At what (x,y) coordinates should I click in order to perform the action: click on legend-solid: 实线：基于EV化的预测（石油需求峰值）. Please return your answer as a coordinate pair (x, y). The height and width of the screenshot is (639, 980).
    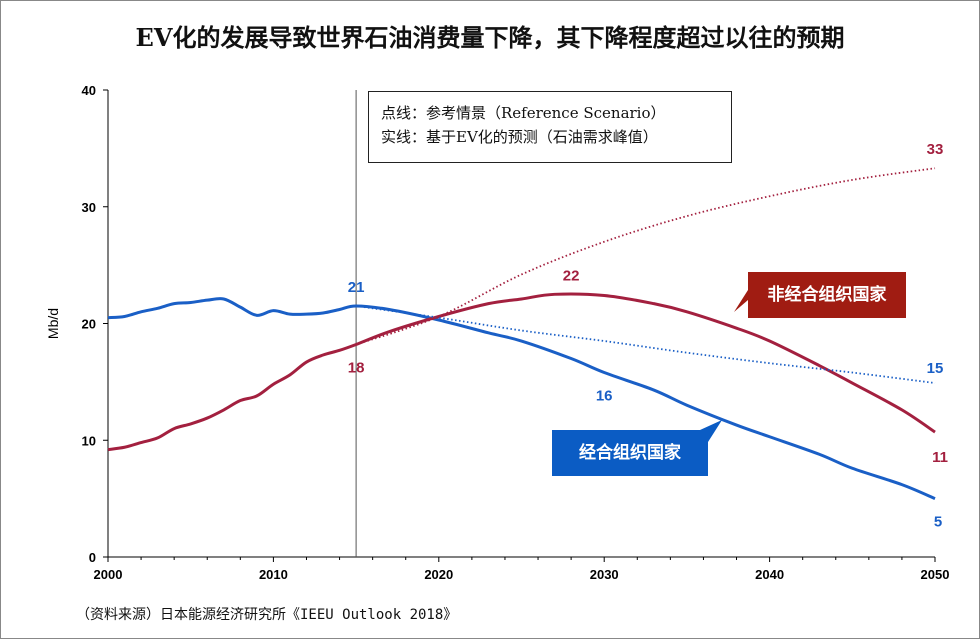
    Looking at the image, I should click on (519, 137).